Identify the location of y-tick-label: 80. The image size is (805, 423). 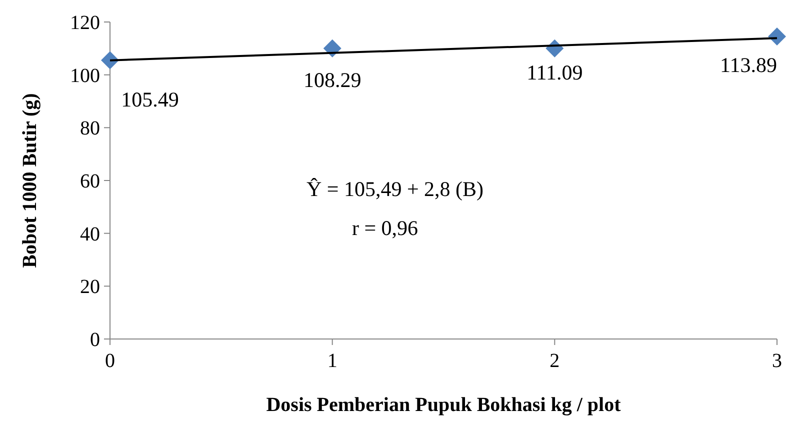
(90, 129).